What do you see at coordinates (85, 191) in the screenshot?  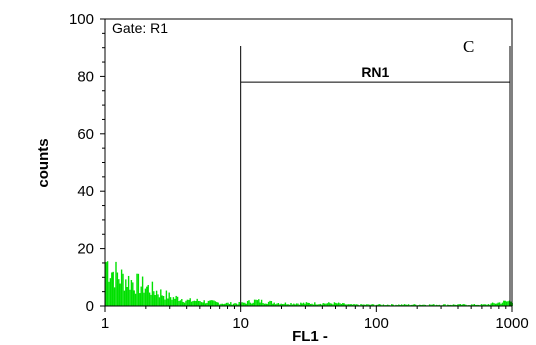 I see `y-tick-label: 40` at bounding box center [85, 191].